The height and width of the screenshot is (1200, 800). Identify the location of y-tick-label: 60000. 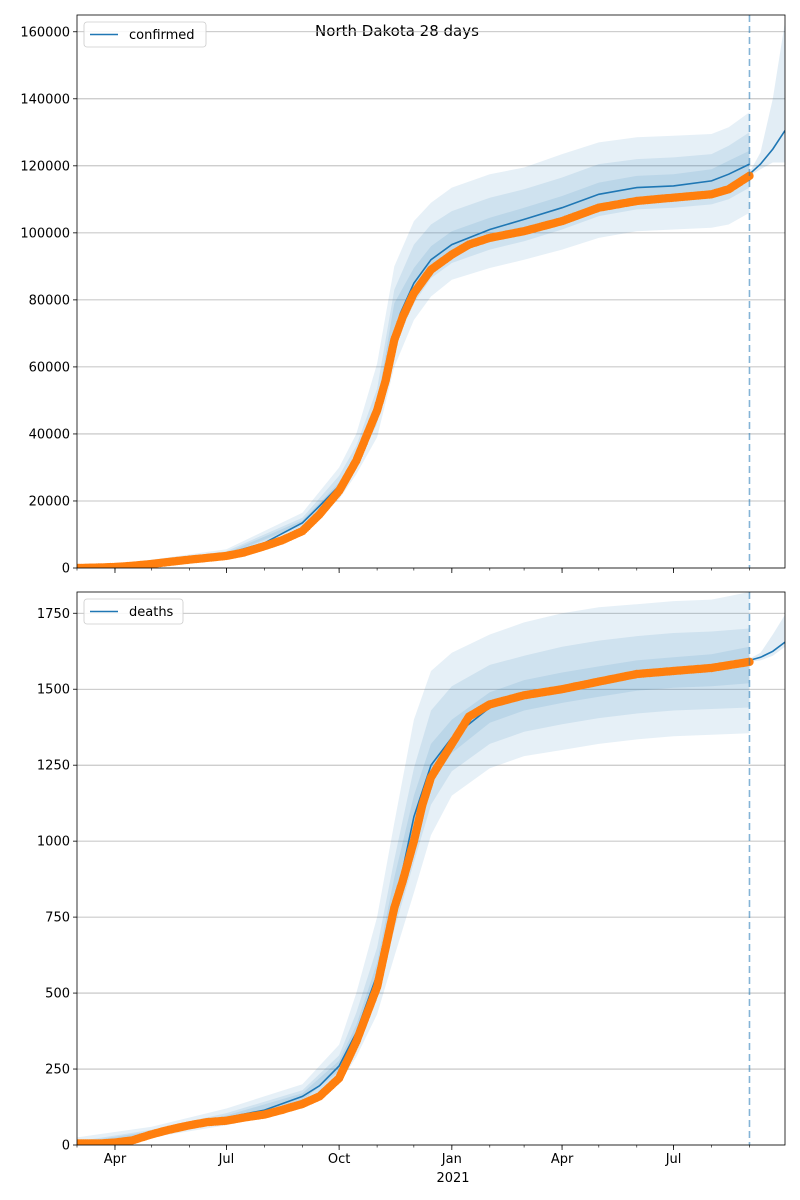
(49, 367).